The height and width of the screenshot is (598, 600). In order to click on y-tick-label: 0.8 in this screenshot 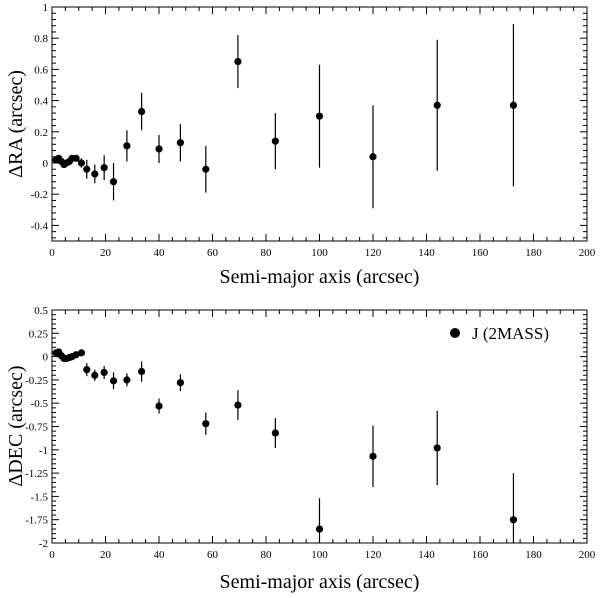, I will do `click(41, 39)`.